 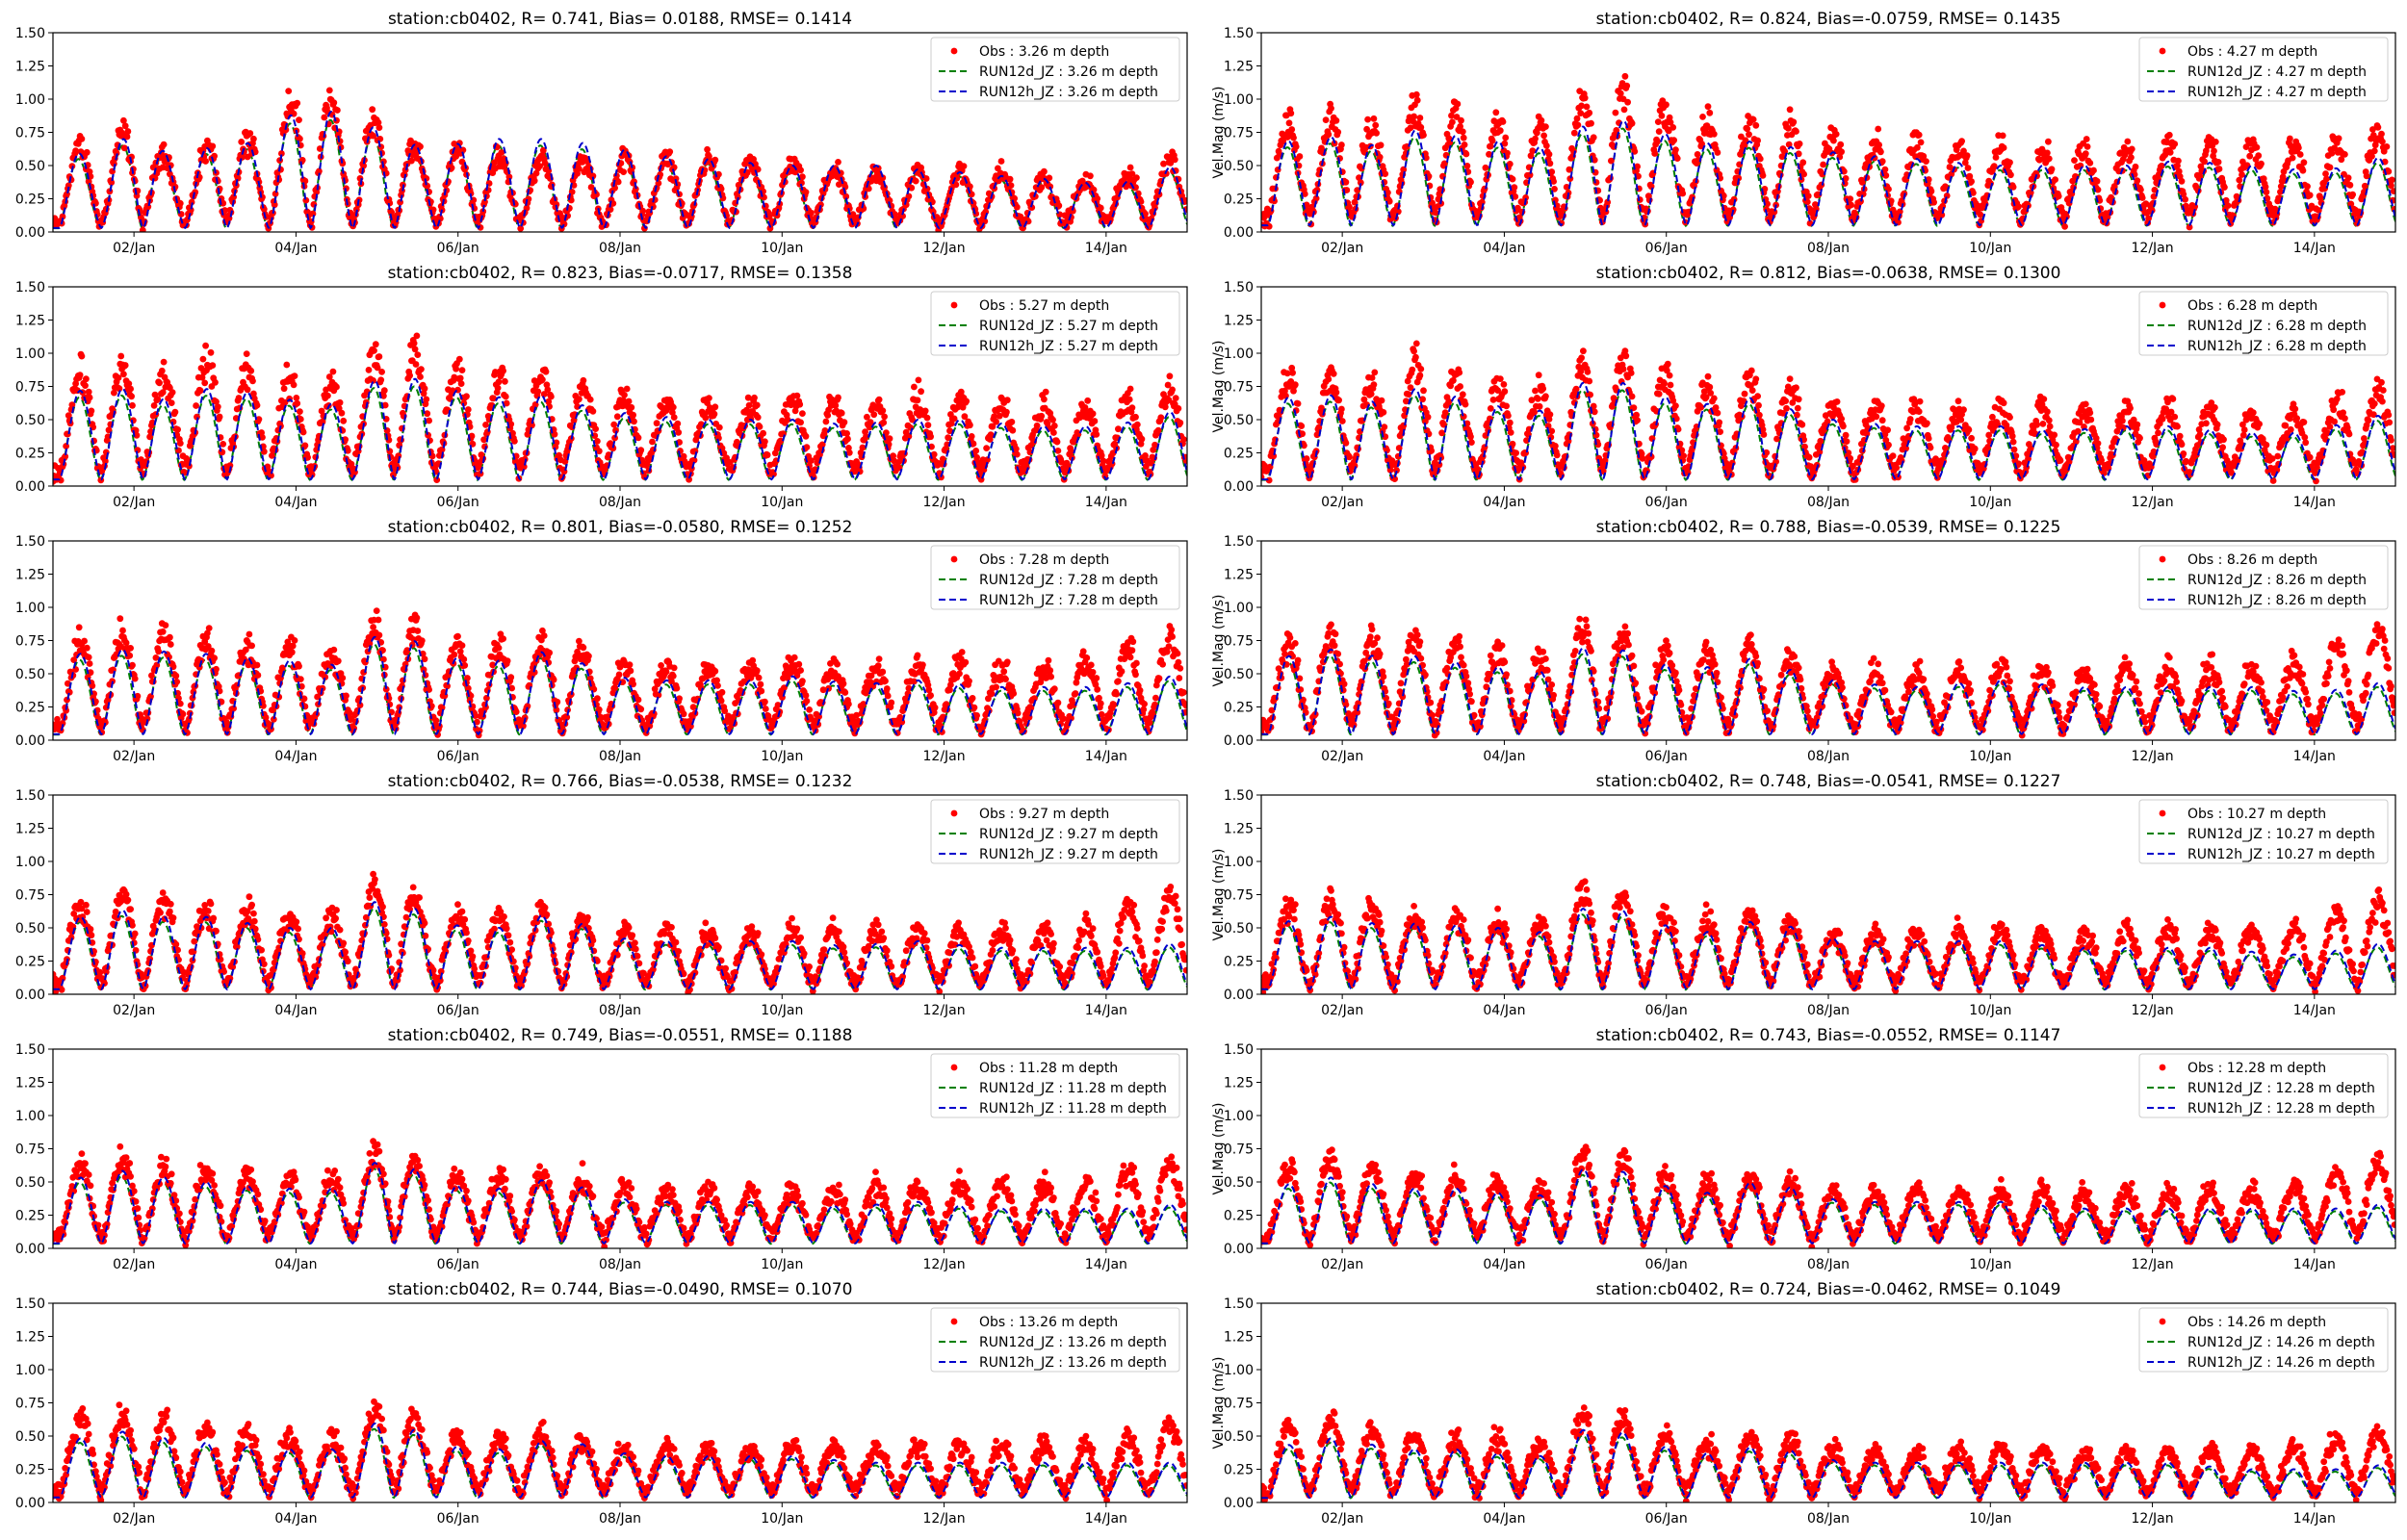 I want to click on y-tick-label: 0.25, so click(x=30, y=200).